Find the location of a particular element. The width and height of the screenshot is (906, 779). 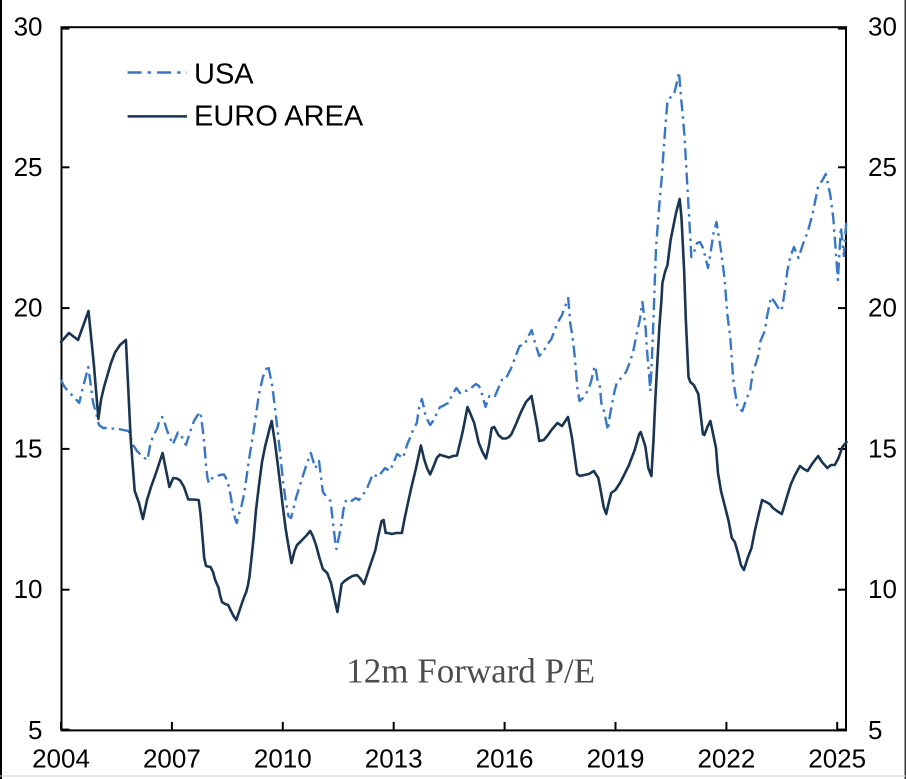

svg-text: 2016 is located at coordinates (505, 759).